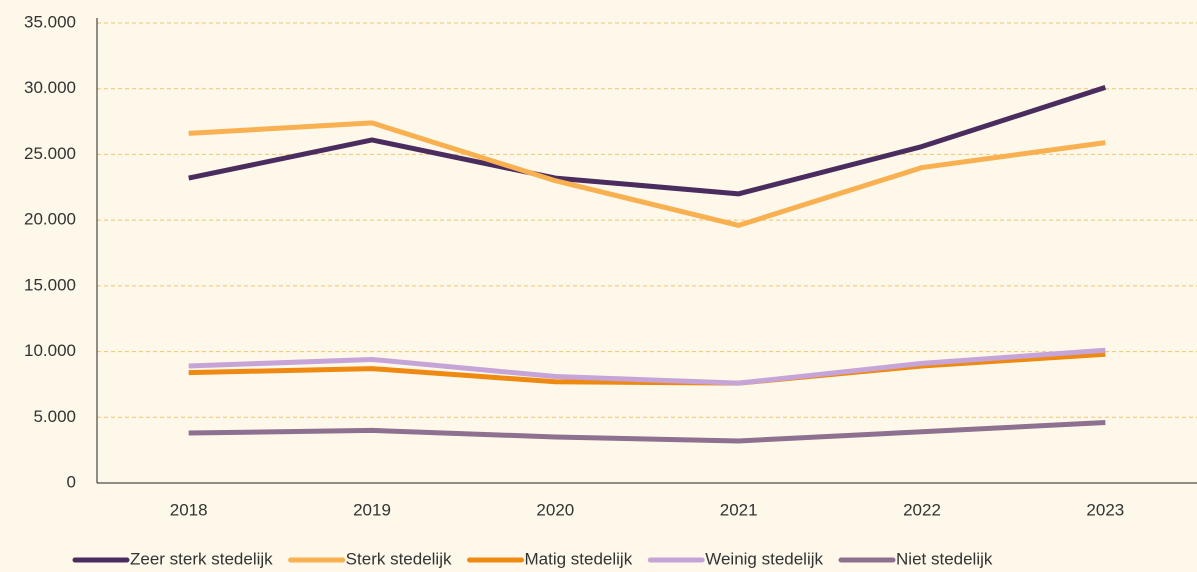 This screenshot has height=572, width=1197. Describe the element at coordinates (579, 558) in the screenshot. I see `legend-label: Matig stedelijk` at that location.